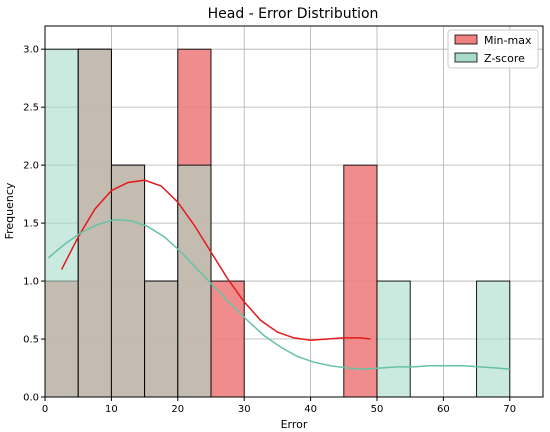 Image resolution: width=550 pixels, height=432 pixels. I want to click on y-axis-ticks: 0.0 0.5 1.0 1.5 2.0 2.5 3.0, so click(34, 224).